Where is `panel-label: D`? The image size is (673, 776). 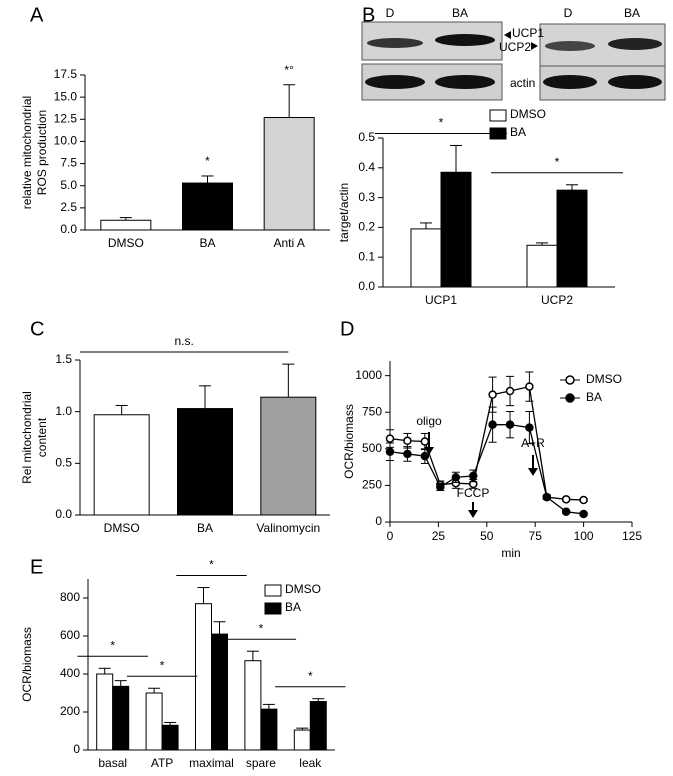 panel-label: D is located at coordinates (347, 329).